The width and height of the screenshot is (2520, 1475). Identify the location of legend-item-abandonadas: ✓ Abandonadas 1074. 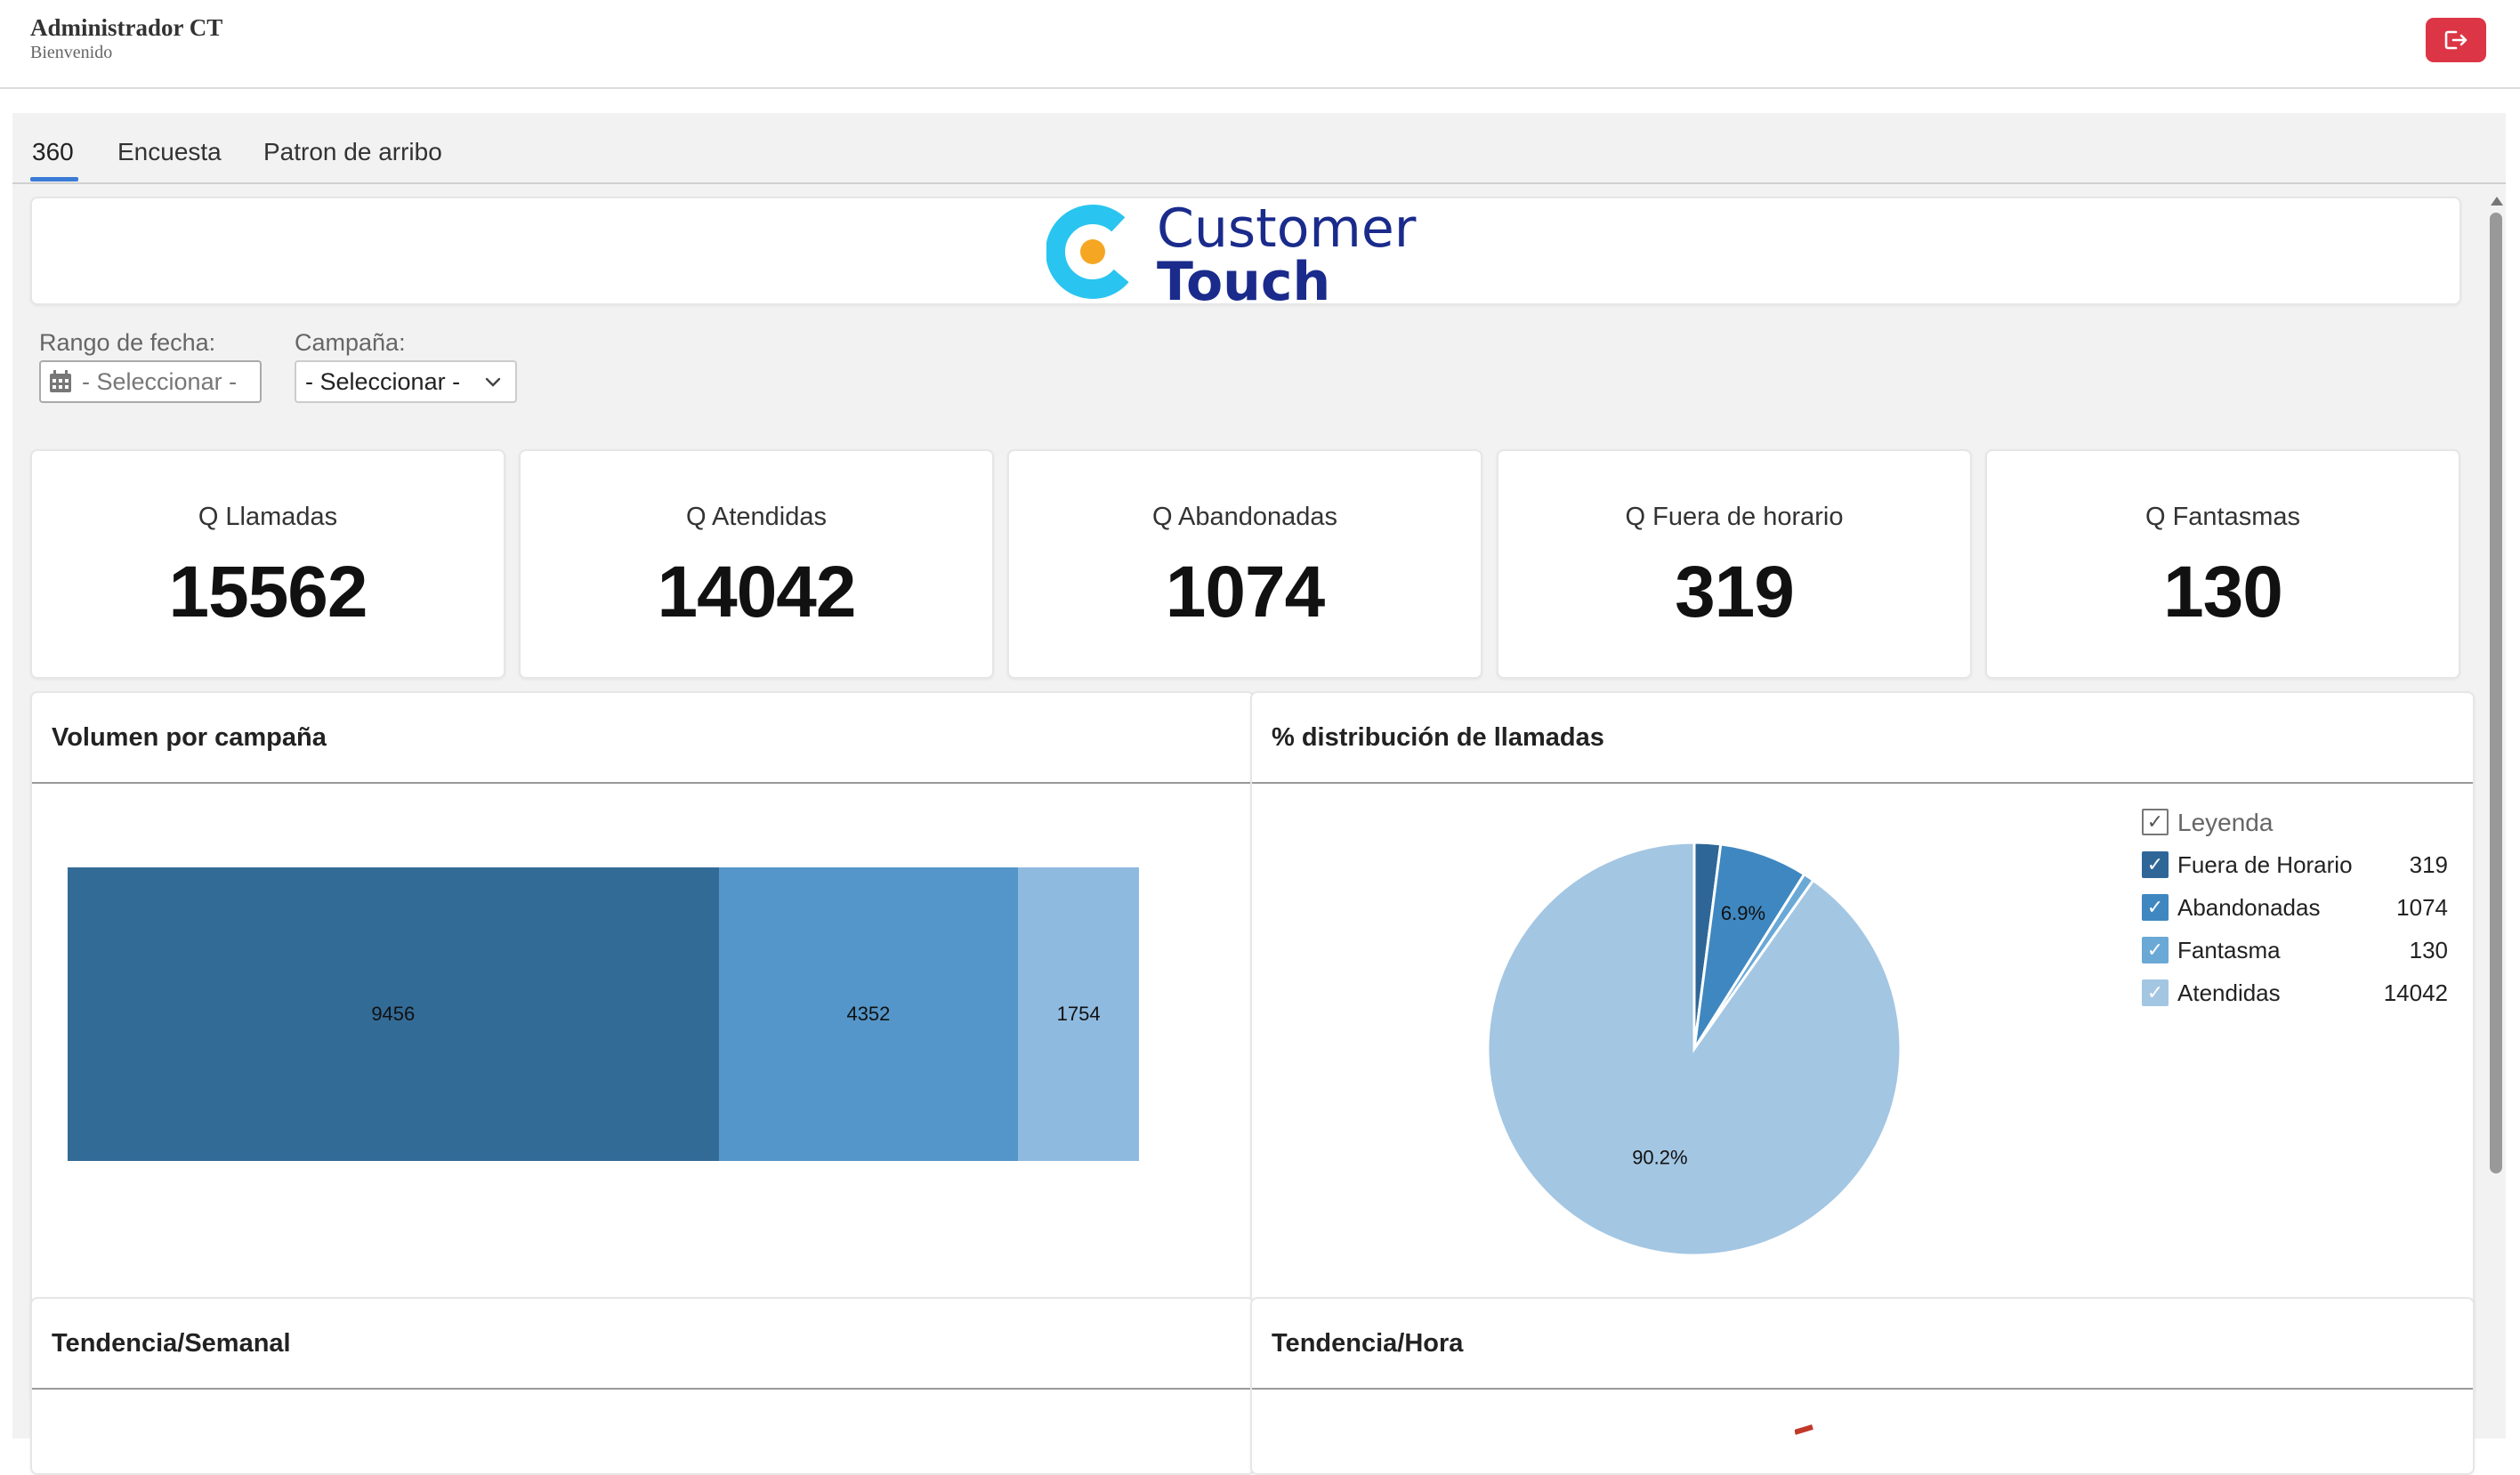
(2295, 910).